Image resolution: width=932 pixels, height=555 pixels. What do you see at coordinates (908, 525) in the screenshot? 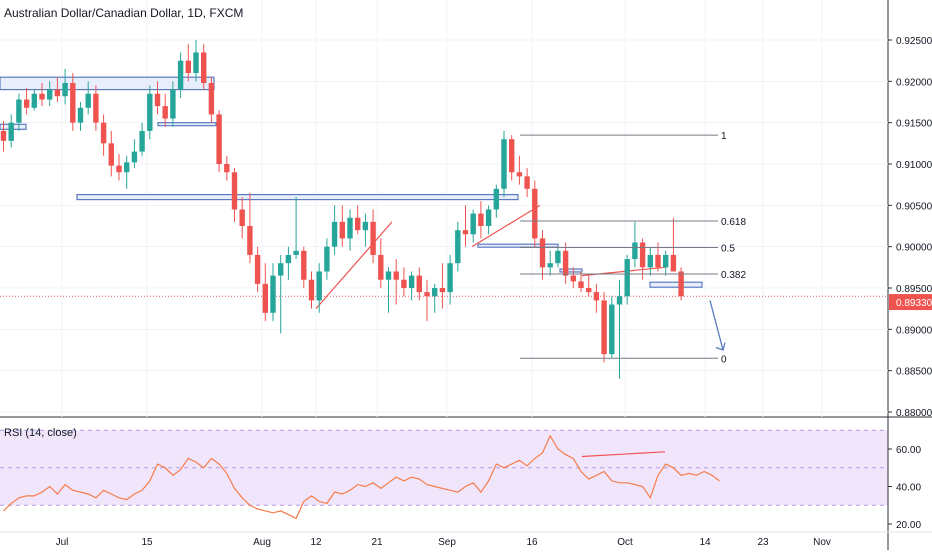
I see `rsi-tick-label: 20.00` at bounding box center [908, 525].